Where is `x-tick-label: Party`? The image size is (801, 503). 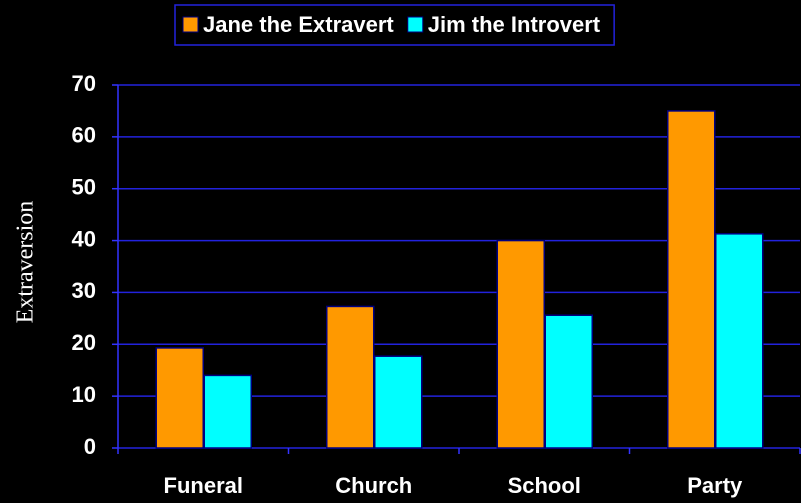 x-tick-label: Party is located at coordinates (715, 485).